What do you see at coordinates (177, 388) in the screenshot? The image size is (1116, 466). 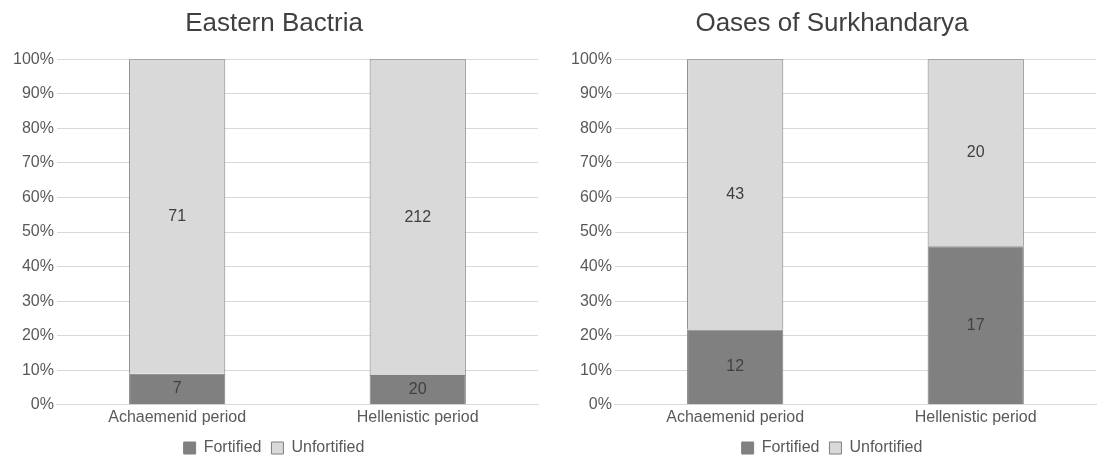 I see `annotation: 7` at bounding box center [177, 388].